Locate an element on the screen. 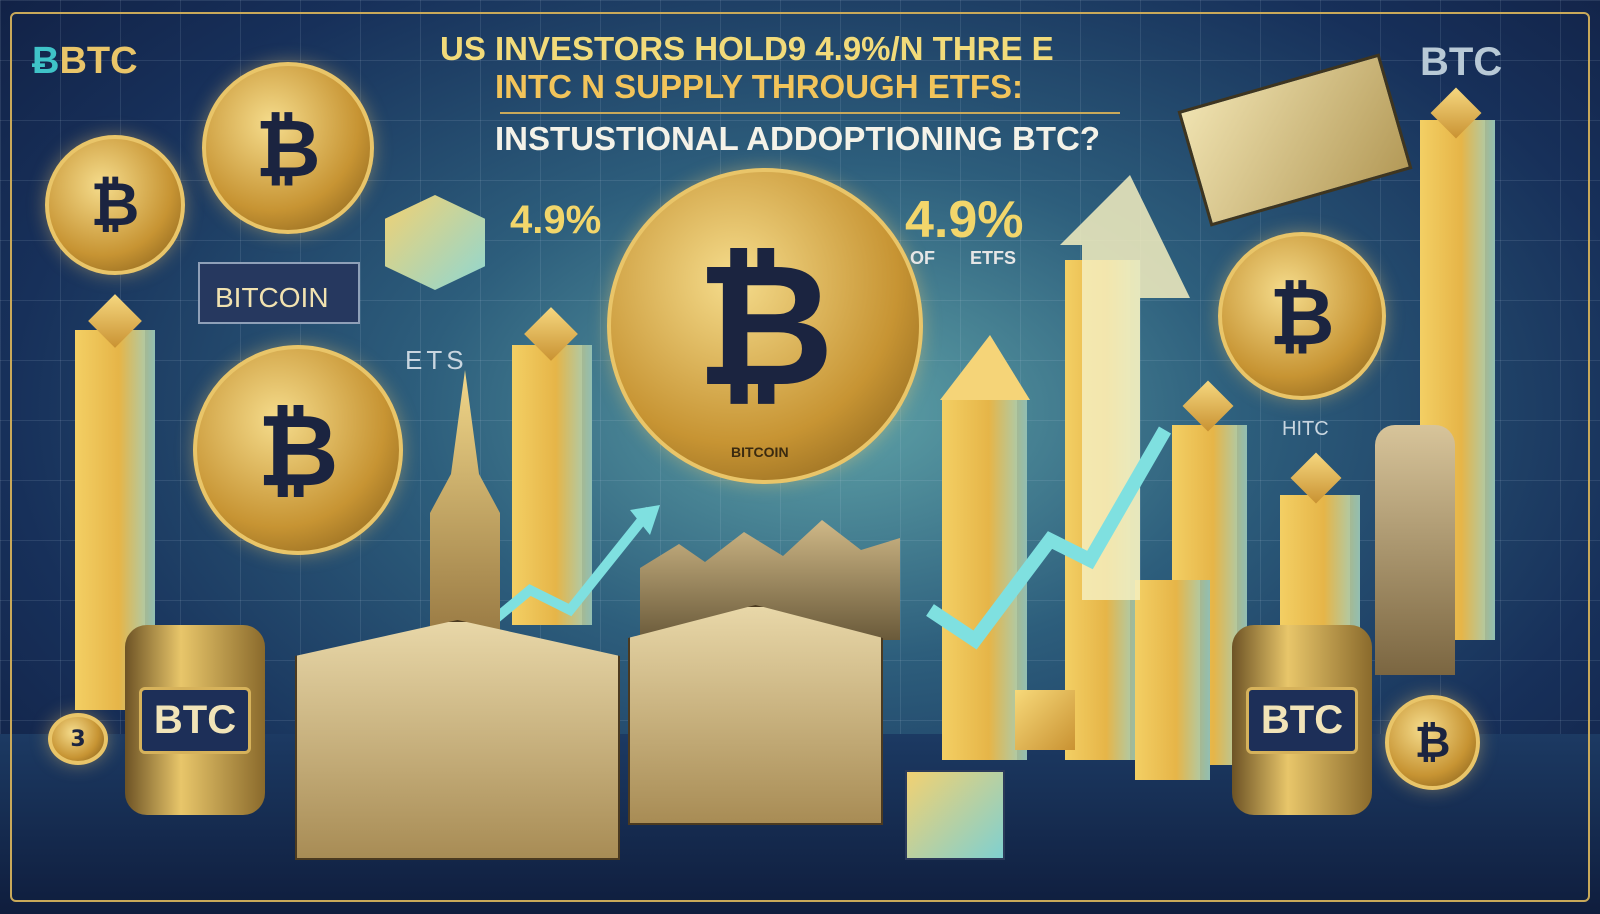  stat-right-caption: OF ETFS is located at coordinates (963, 258).